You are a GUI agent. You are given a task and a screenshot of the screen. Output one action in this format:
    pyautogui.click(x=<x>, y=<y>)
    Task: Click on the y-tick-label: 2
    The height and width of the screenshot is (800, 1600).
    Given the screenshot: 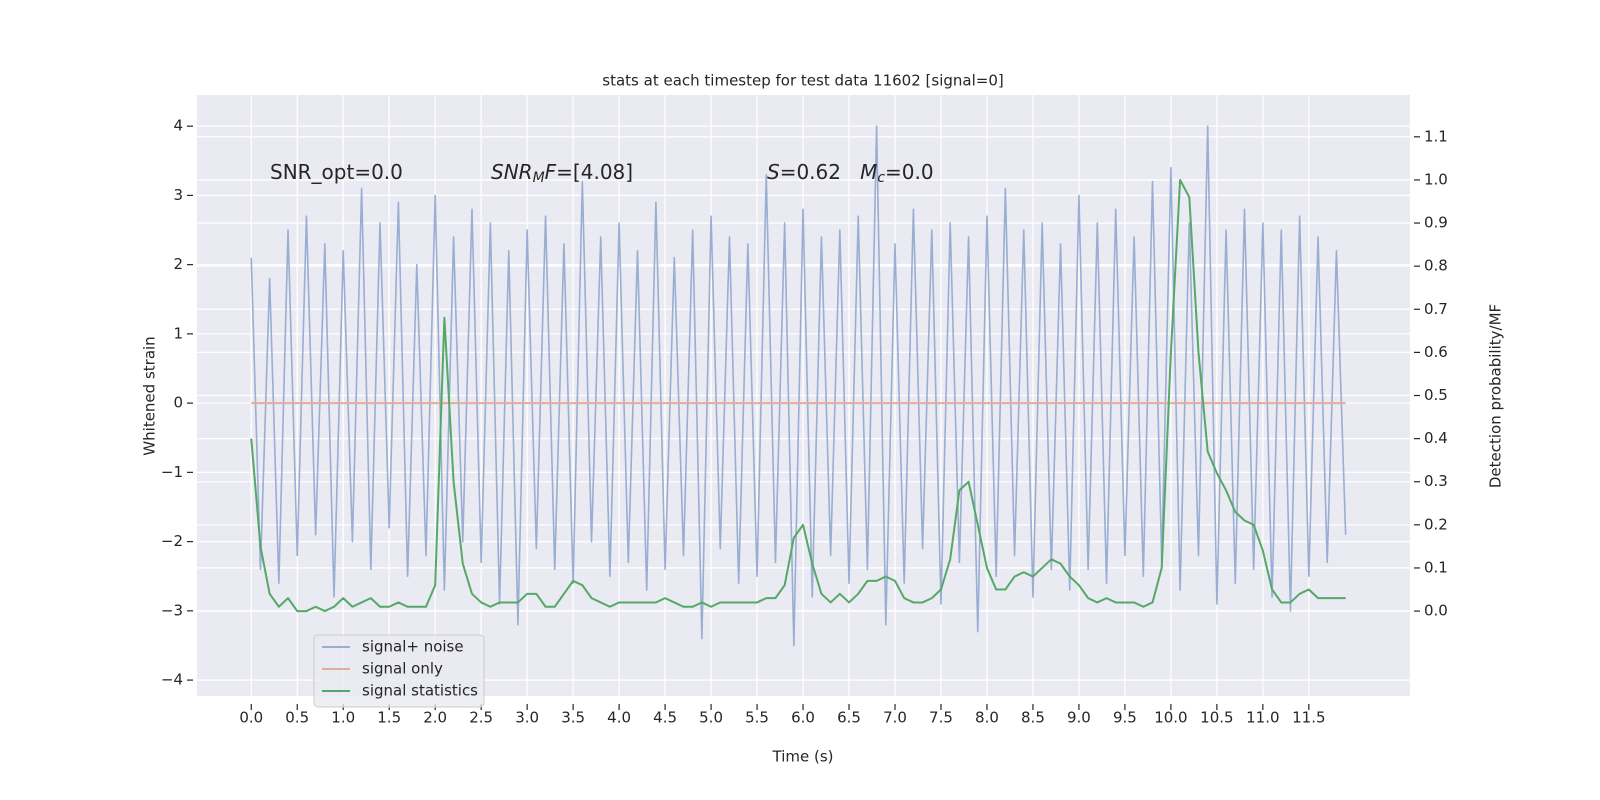 What is the action you would take?
    pyautogui.click(x=178, y=264)
    